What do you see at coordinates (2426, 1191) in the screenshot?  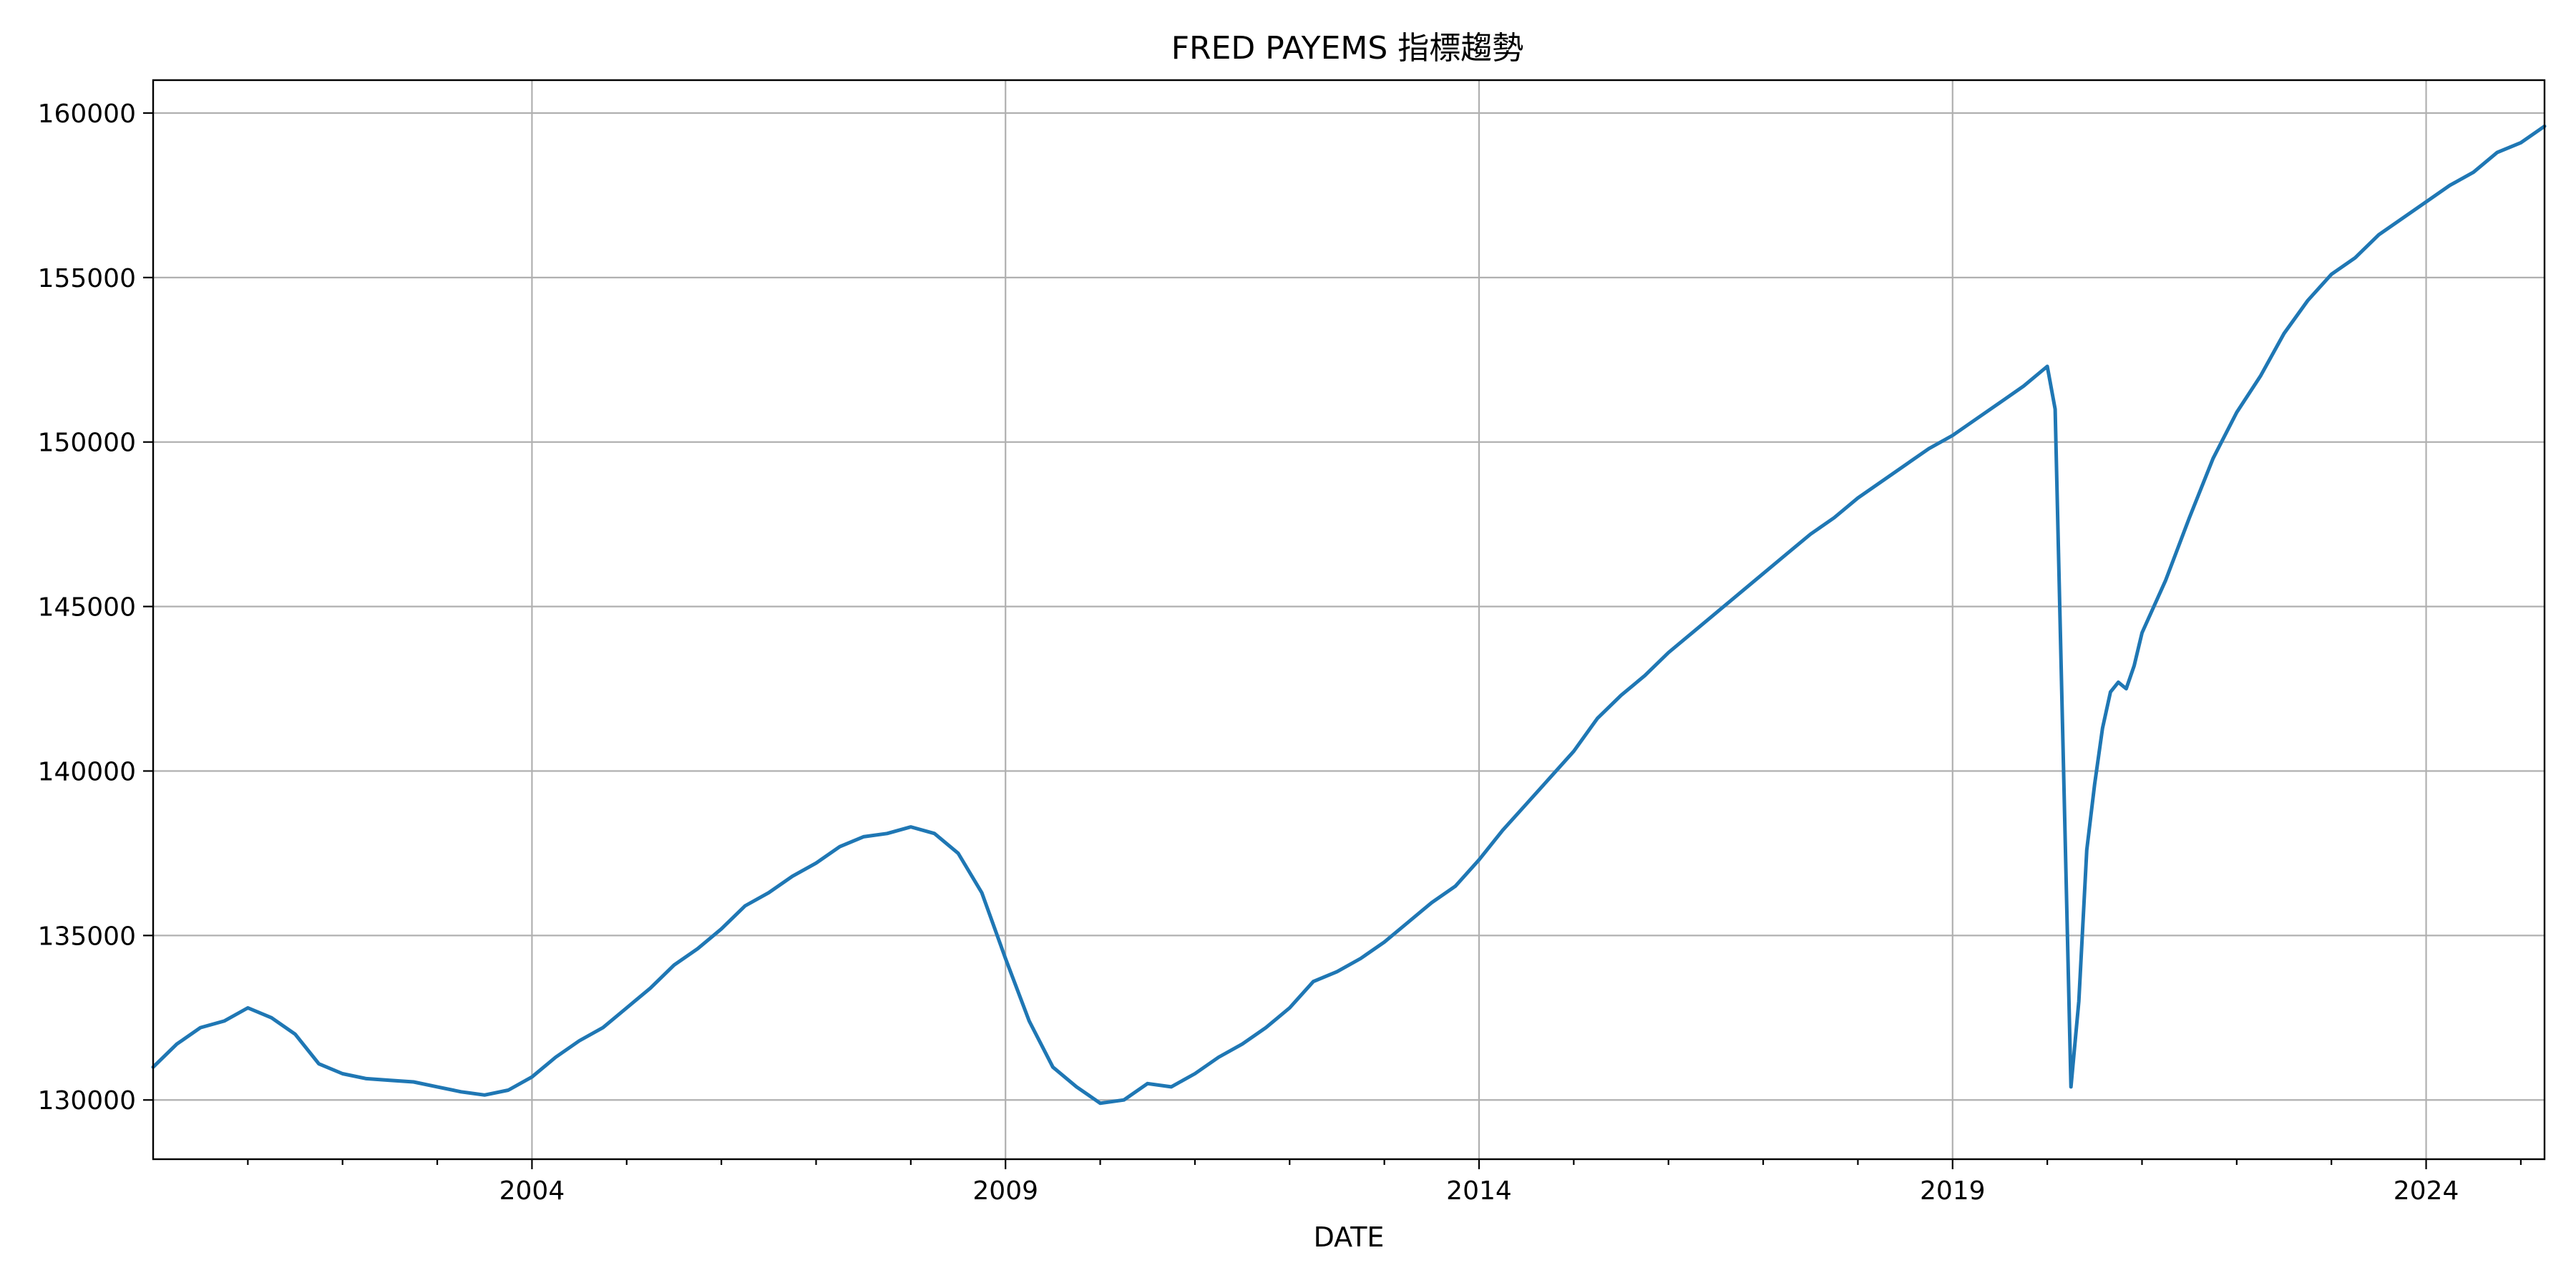 I see `x-tick-label-4: 2024` at bounding box center [2426, 1191].